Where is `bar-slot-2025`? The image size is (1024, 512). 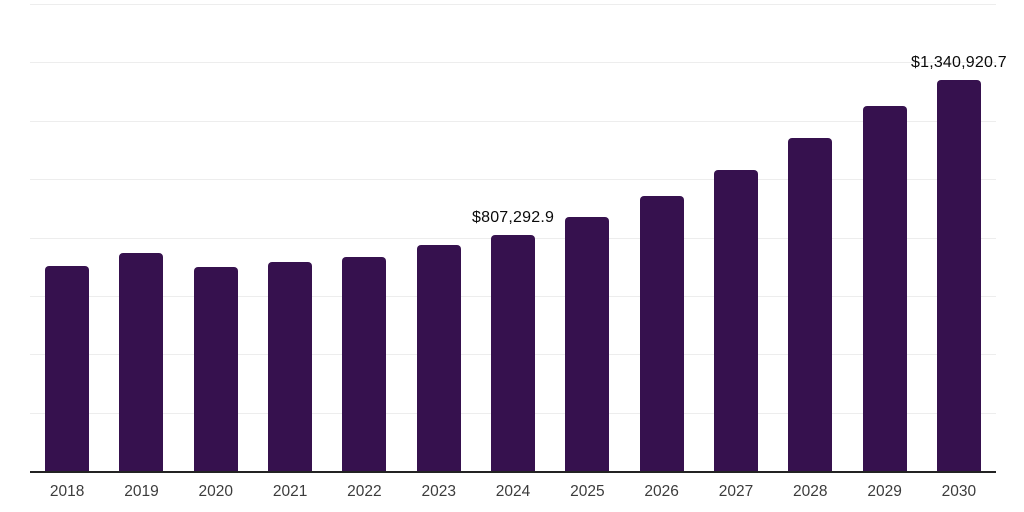
bar-slot-2025 is located at coordinates (587, 237).